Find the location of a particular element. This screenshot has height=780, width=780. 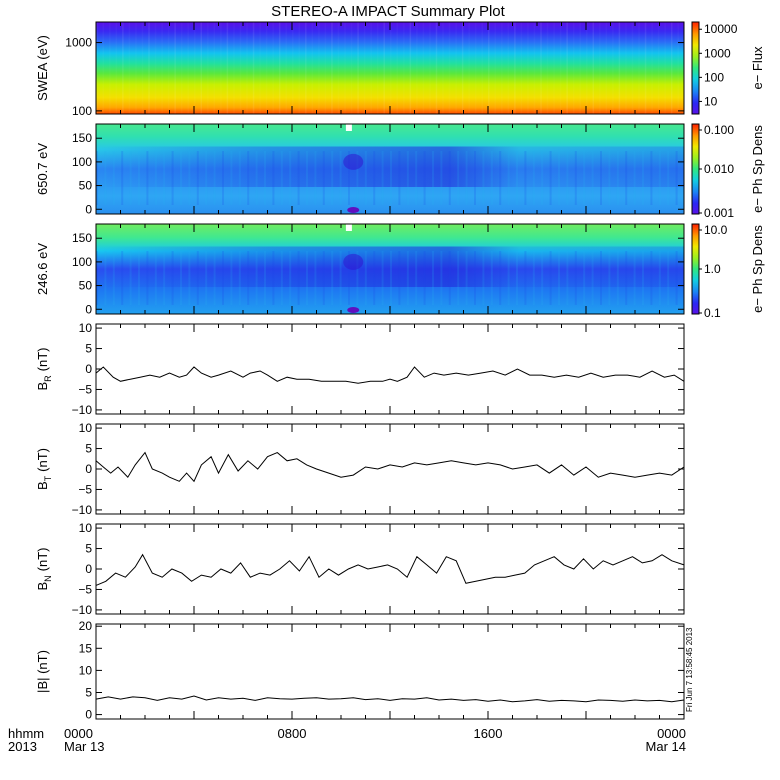

panel-bn: −10 −5 0 5 10 BN (nT) is located at coordinates (360, 569).